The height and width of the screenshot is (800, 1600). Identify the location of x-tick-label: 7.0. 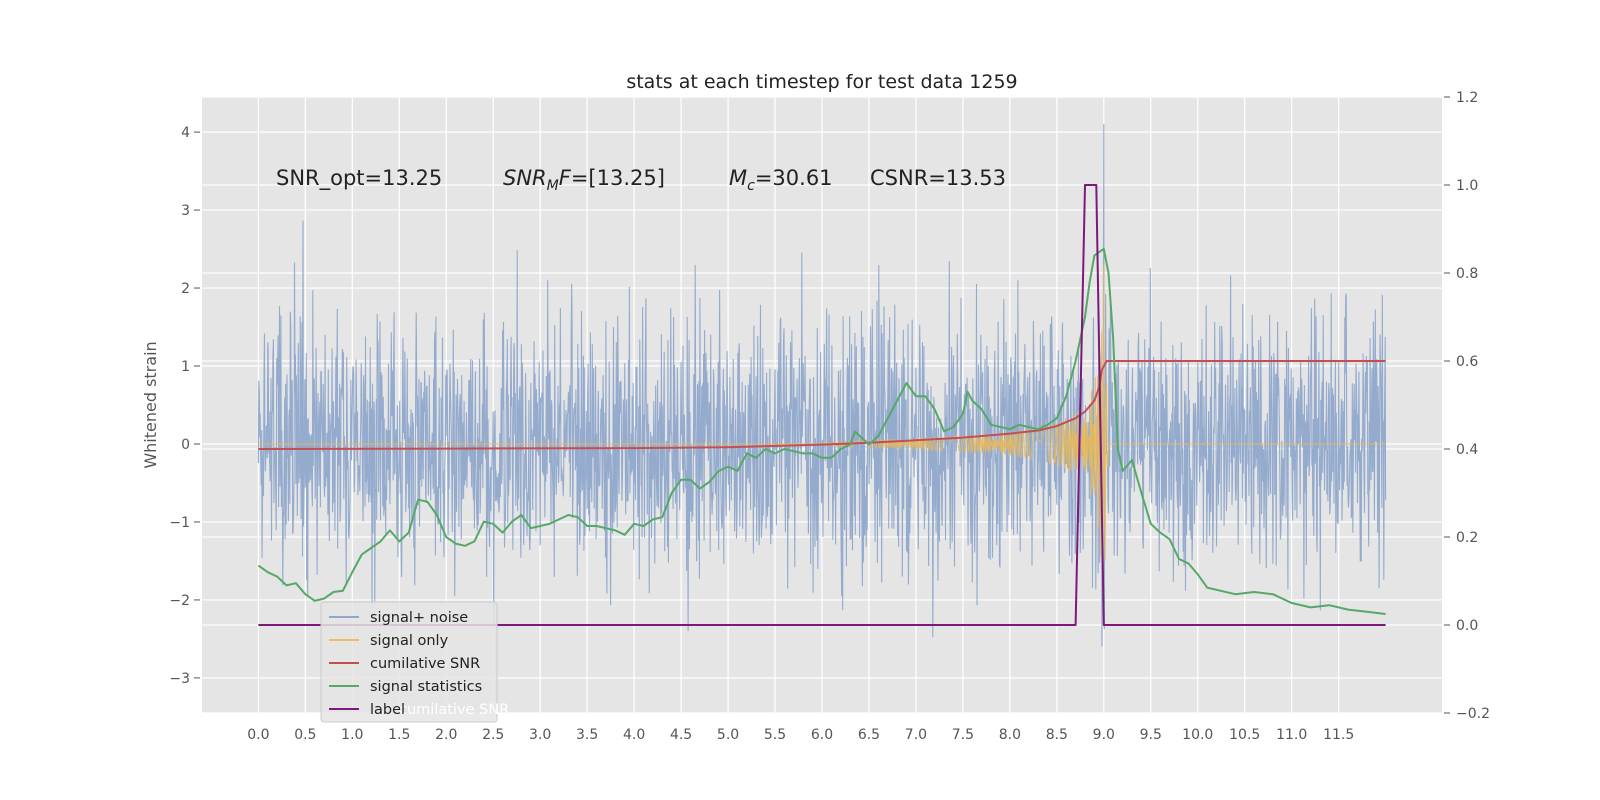
(916, 735).